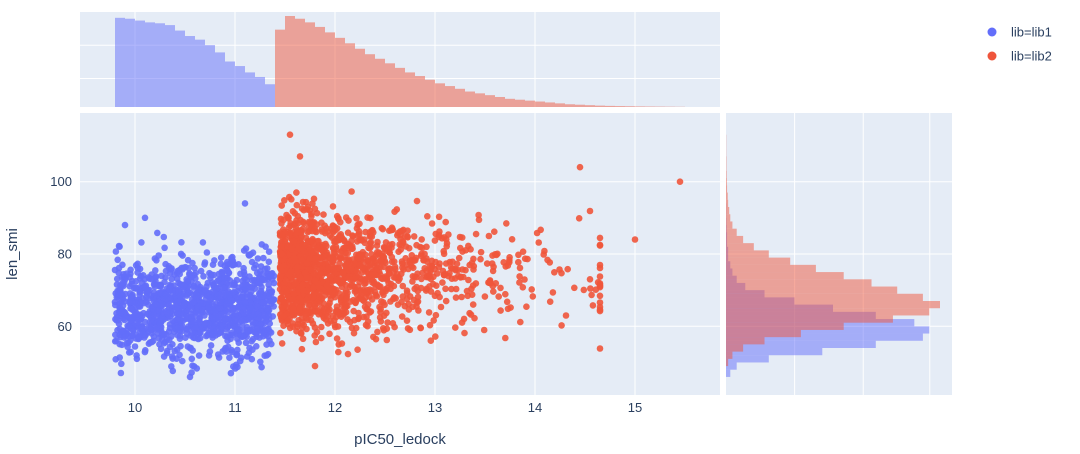 The width and height of the screenshot is (1080, 454). What do you see at coordinates (1019, 32) in the screenshot?
I see `legend-item-lib1: lib=lib1` at bounding box center [1019, 32].